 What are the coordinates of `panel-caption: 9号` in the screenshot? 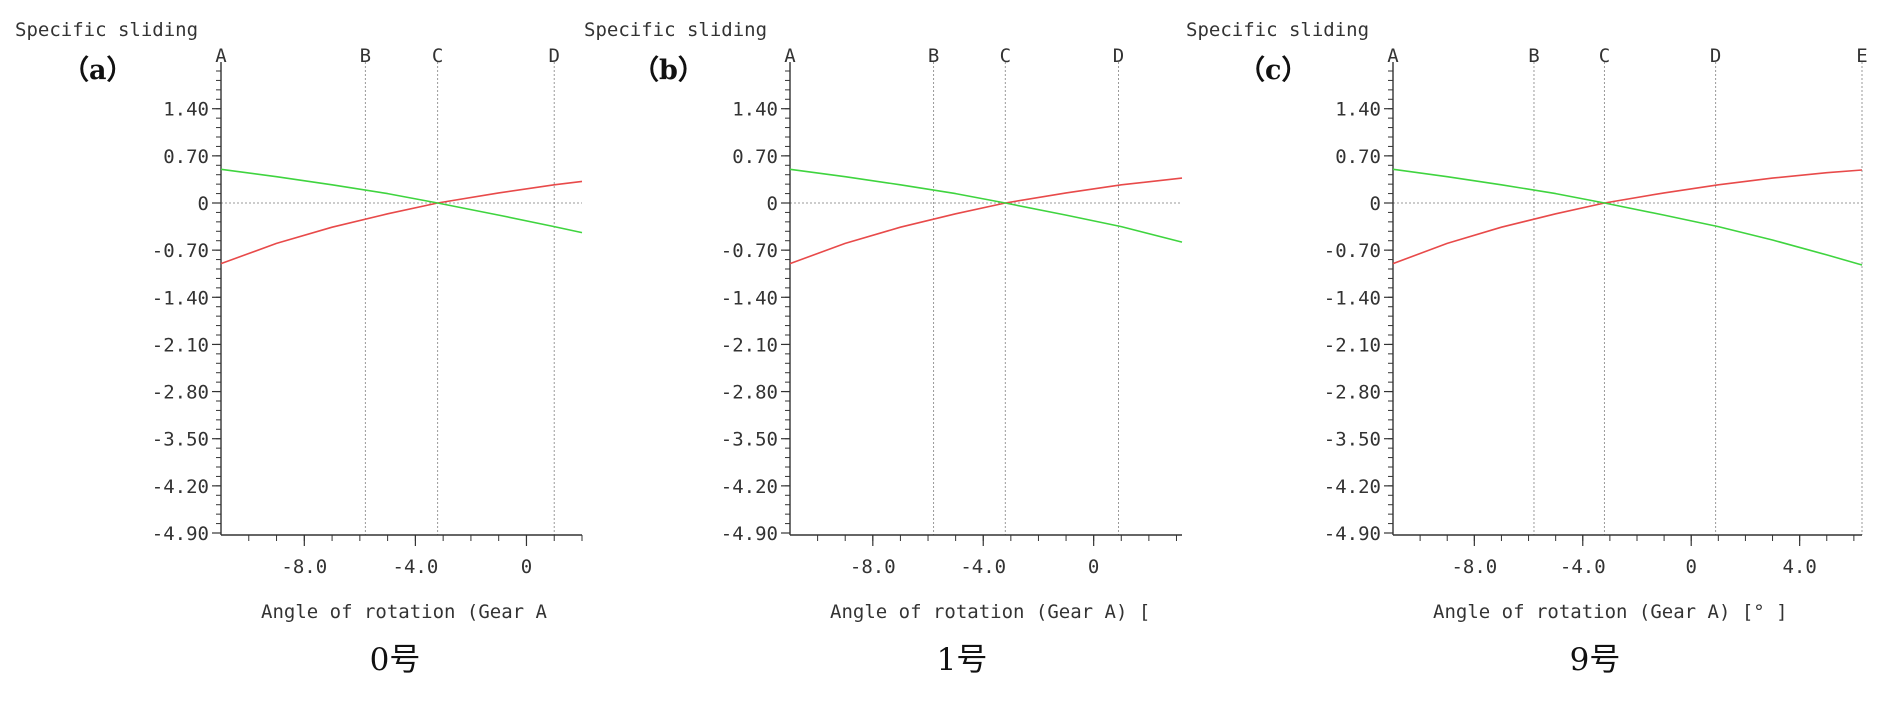 It's located at (1595, 660).